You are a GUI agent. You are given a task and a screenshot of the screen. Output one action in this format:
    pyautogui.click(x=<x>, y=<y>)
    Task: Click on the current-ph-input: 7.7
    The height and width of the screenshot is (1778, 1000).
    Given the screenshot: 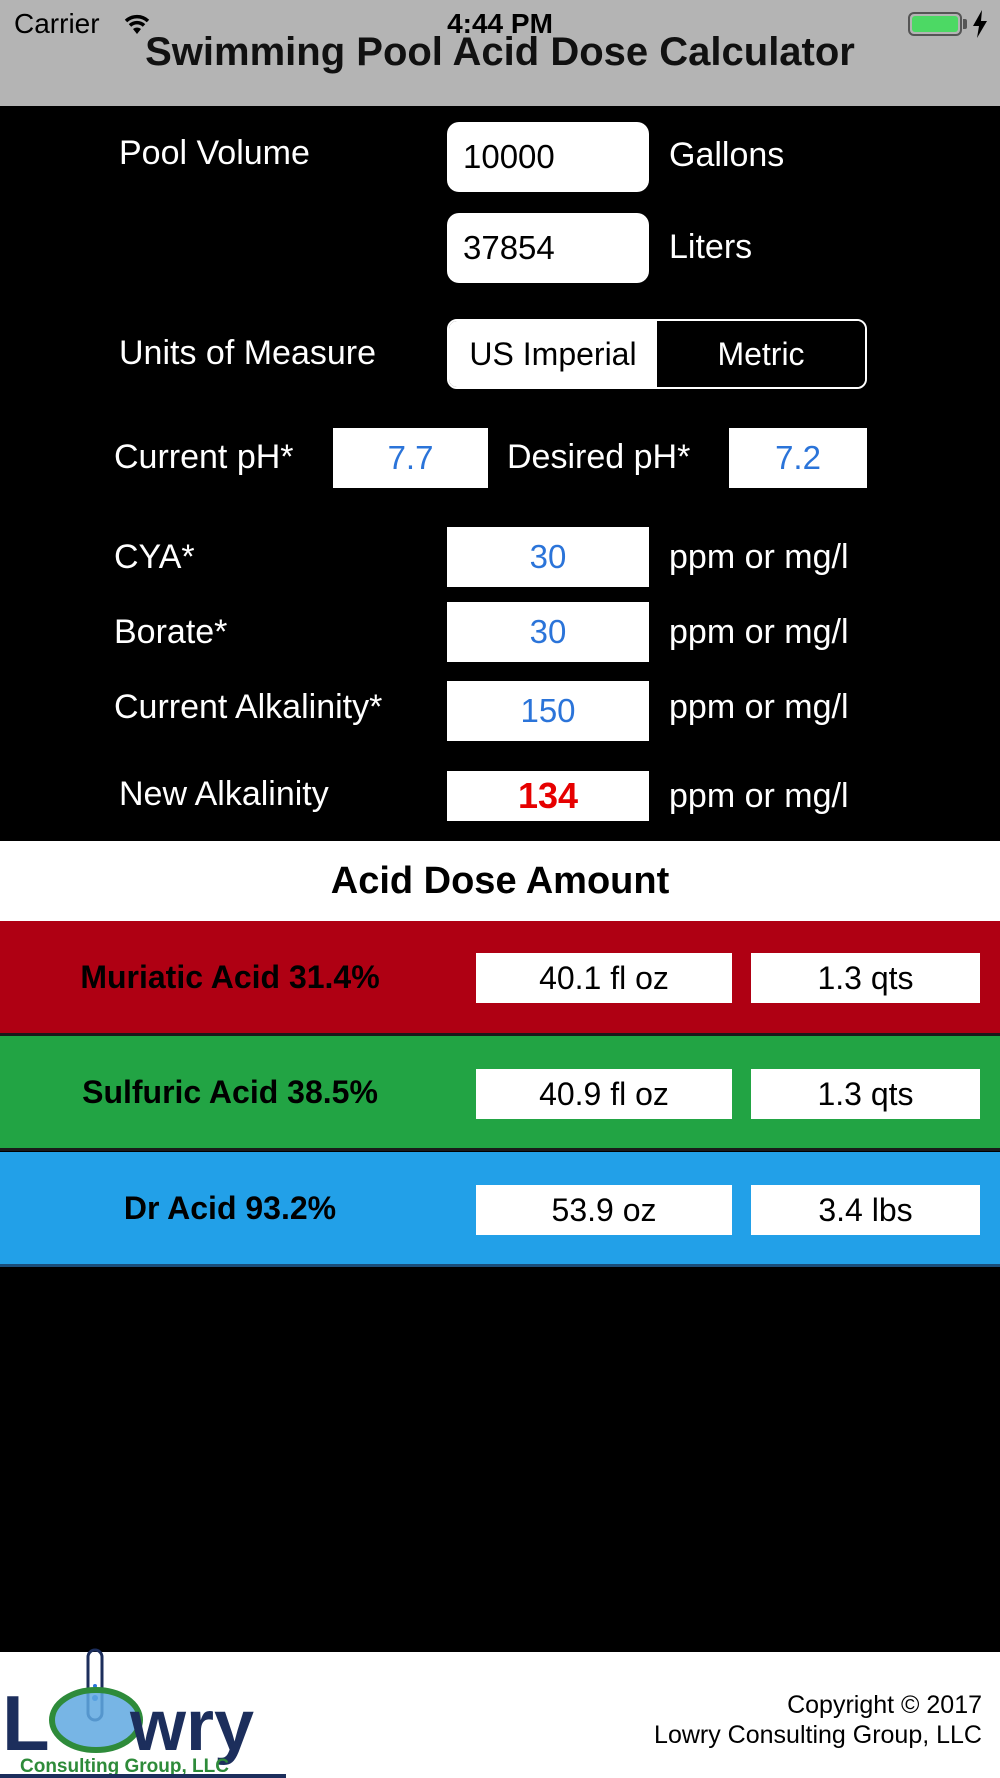 What is the action you would take?
    pyautogui.click(x=410, y=458)
    